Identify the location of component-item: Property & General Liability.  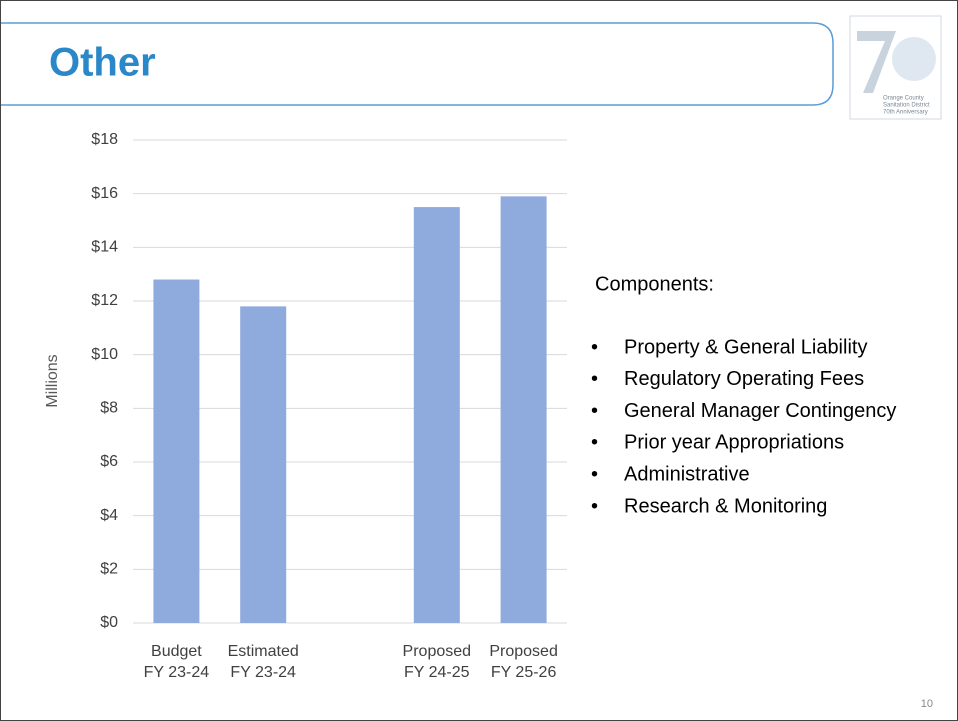
(745, 347).